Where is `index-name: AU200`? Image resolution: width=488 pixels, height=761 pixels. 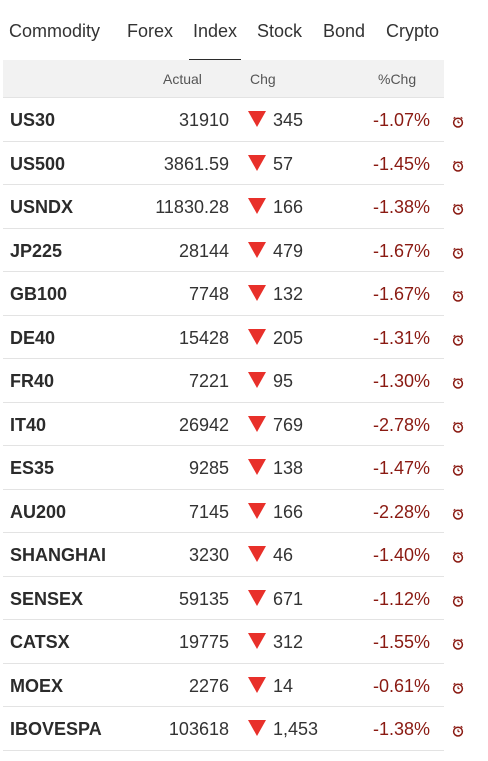 index-name: AU200 is located at coordinates (38, 511).